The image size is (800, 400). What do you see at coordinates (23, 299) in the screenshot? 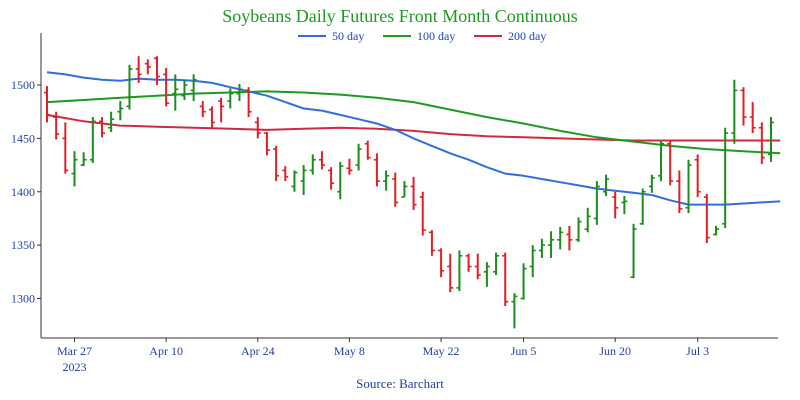
I see `y-tick-label: 1300` at bounding box center [23, 299].